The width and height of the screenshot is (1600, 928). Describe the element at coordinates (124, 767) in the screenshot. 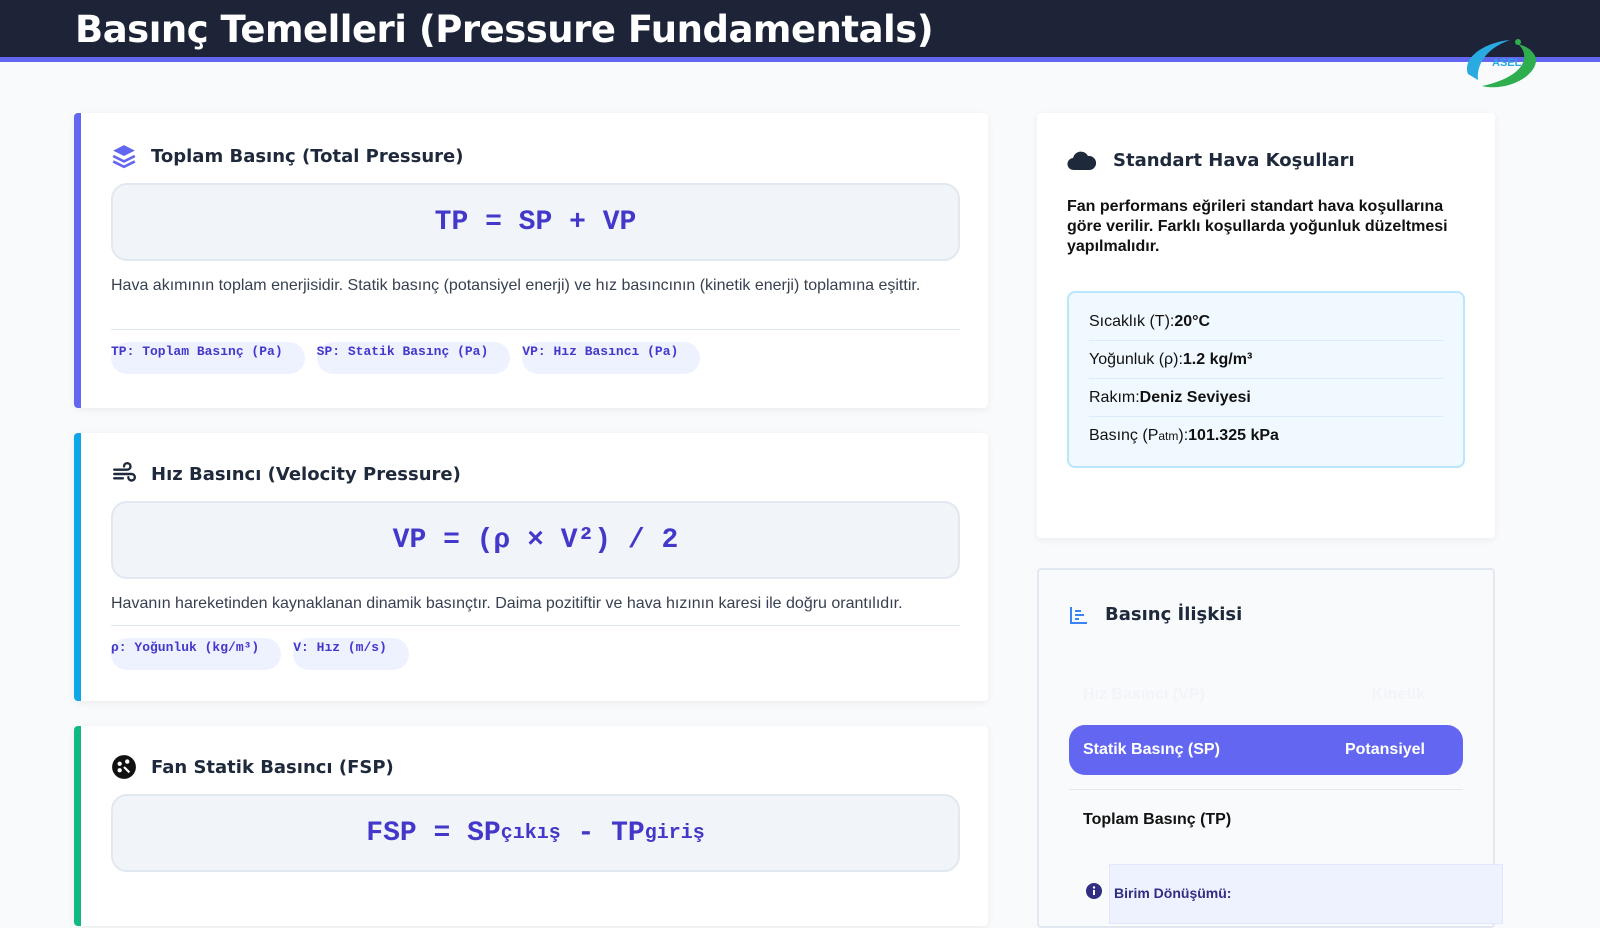

I see `fan-icon` at that location.